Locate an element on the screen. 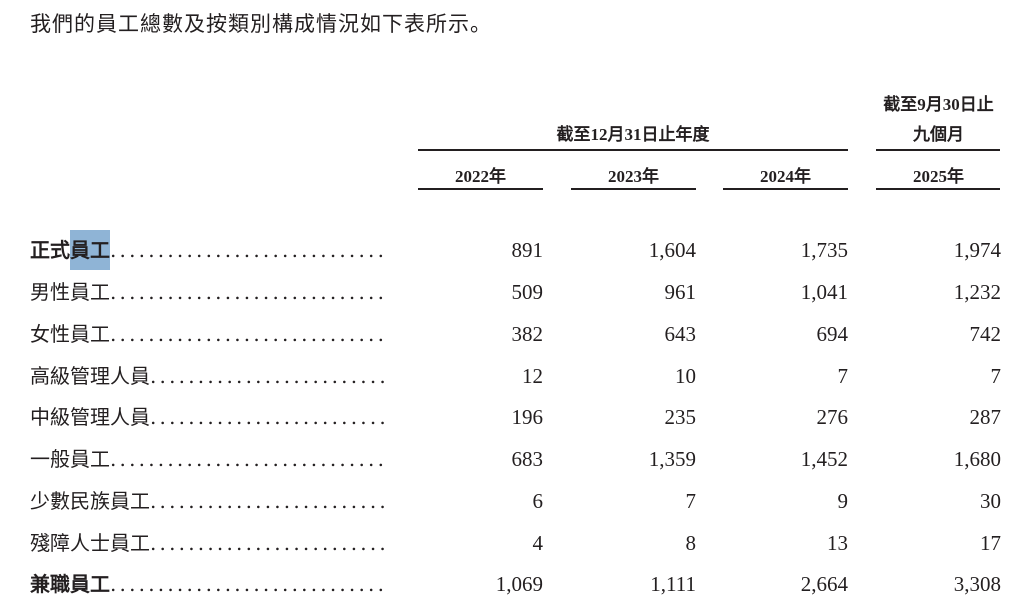 The height and width of the screenshot is (609, 1024). cell-value: 1,359 is located at coordinates (672, 459).